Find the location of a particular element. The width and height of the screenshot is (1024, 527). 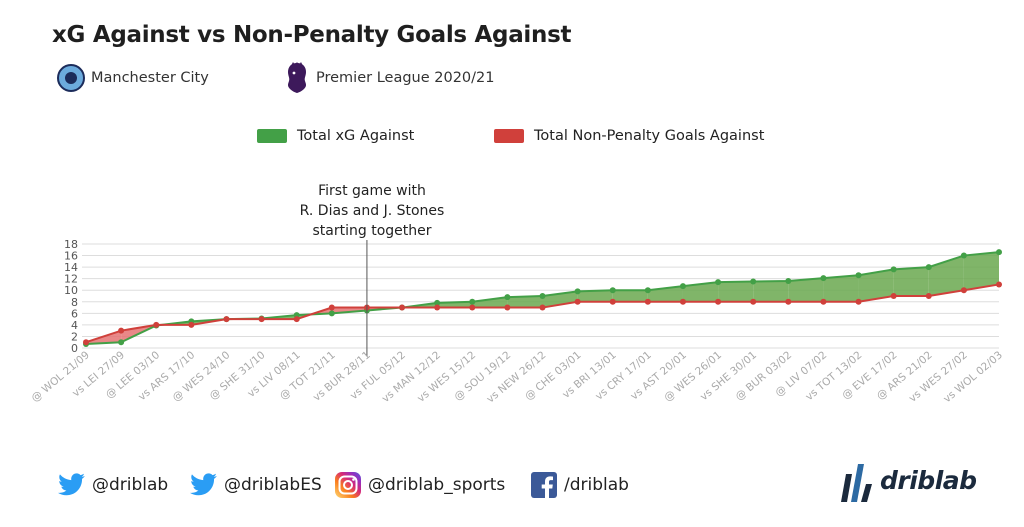

annotation-line-2: R. Dias and J. Stones is located at coordinates (372, 211).